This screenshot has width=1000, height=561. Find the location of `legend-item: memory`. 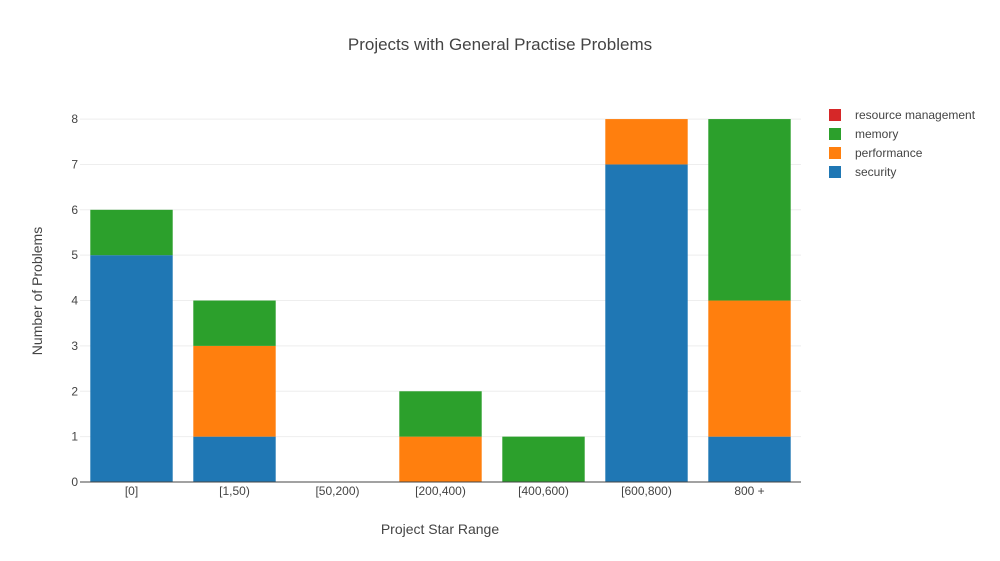

legend-item: memory is located at coordinates (863, 134).